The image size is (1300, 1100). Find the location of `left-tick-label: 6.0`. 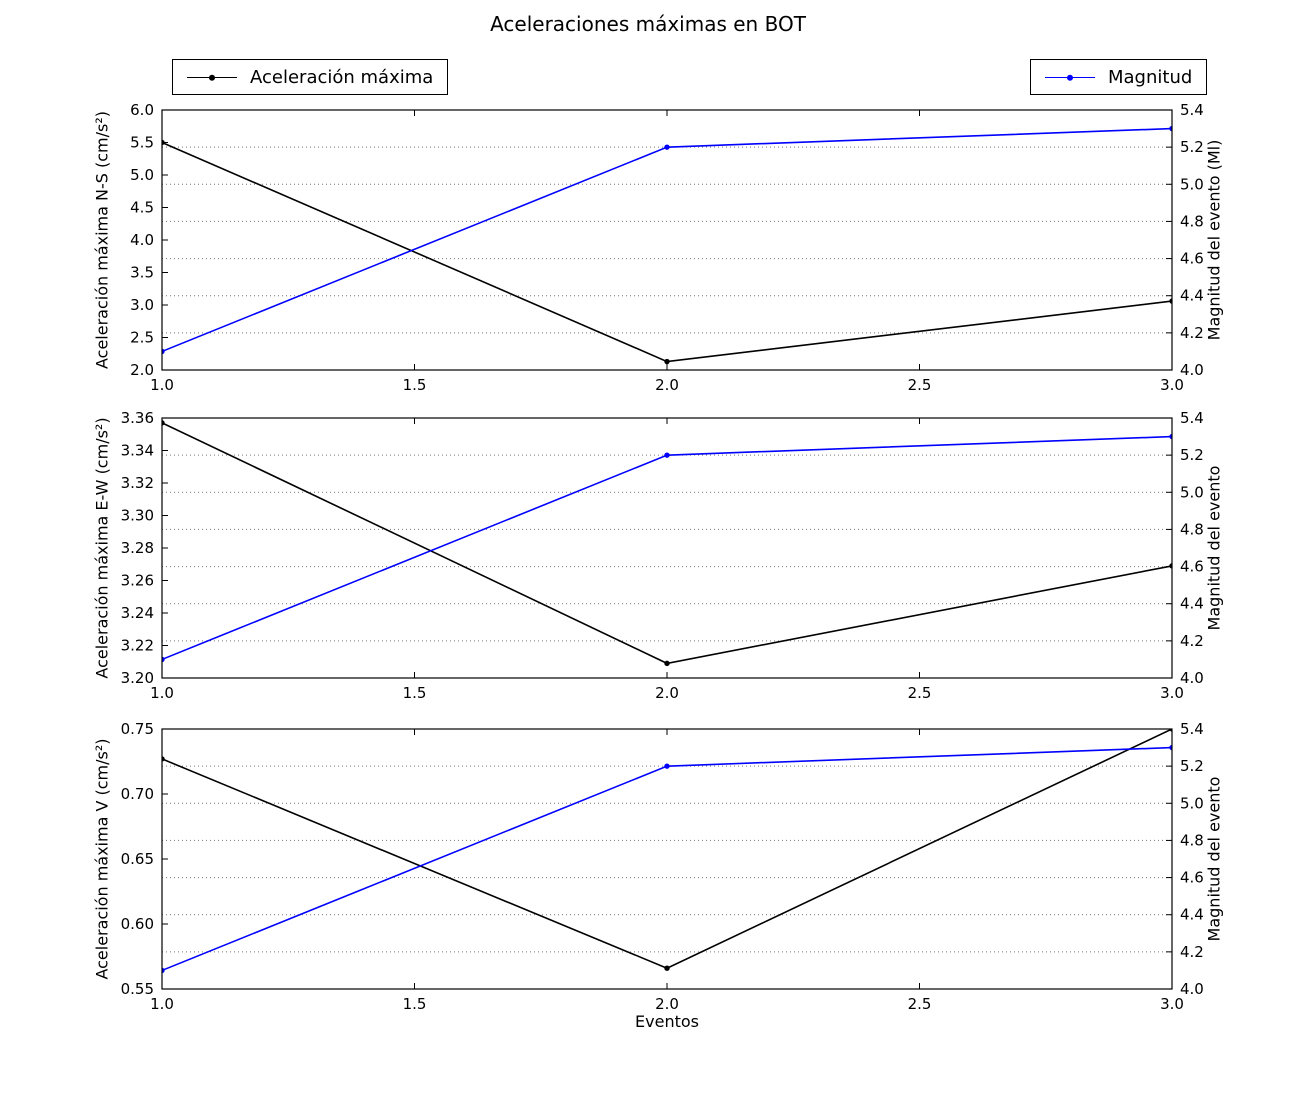

left-tick-label: 6.0 is located at coordinates (142, 110).